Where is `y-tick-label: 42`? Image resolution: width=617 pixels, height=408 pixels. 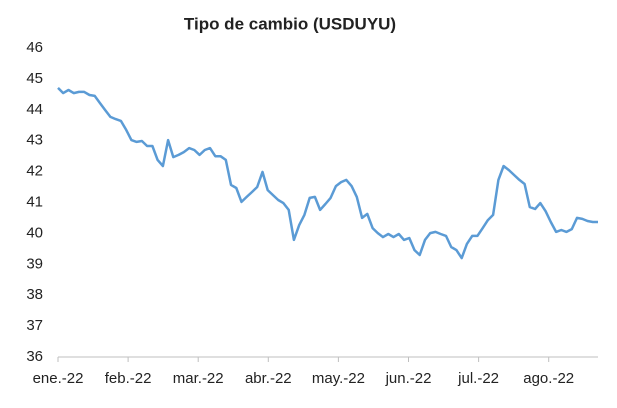
y-tick-label: 42 is located at coordinates (34, 171).